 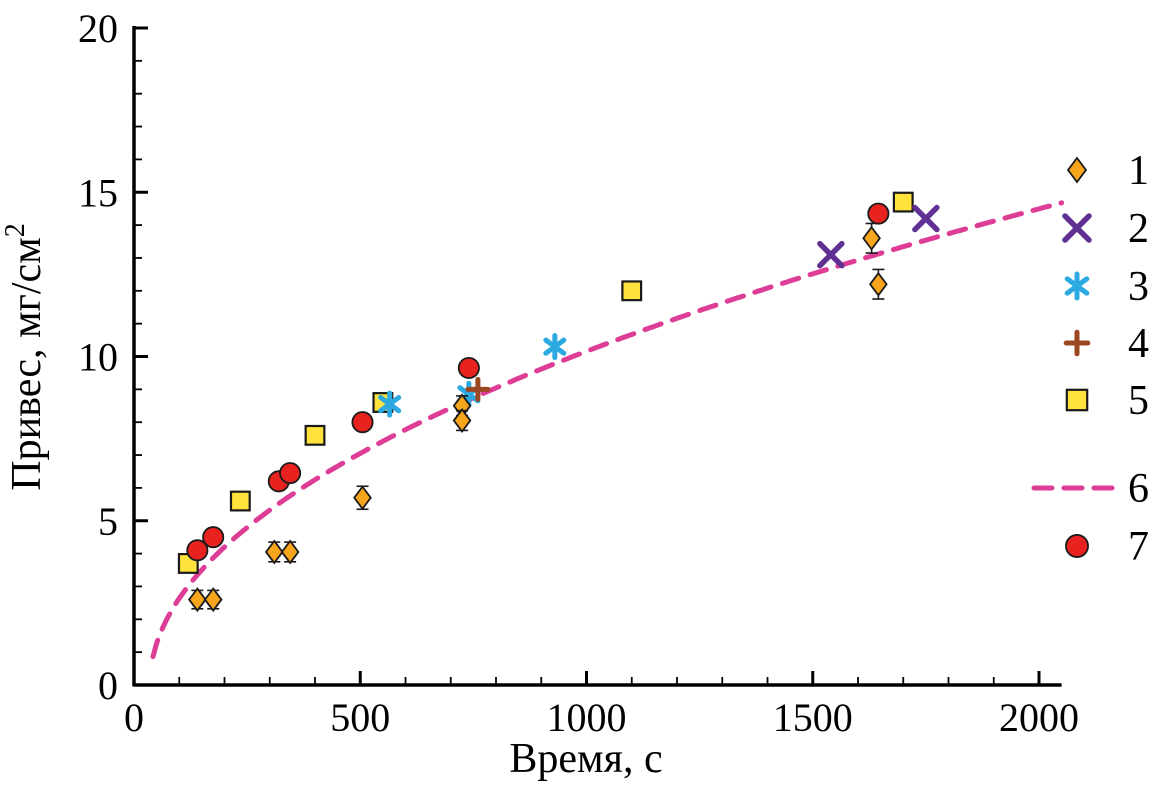 I want to click on x-tick-label: 2000, so click(x=1039, y=717).